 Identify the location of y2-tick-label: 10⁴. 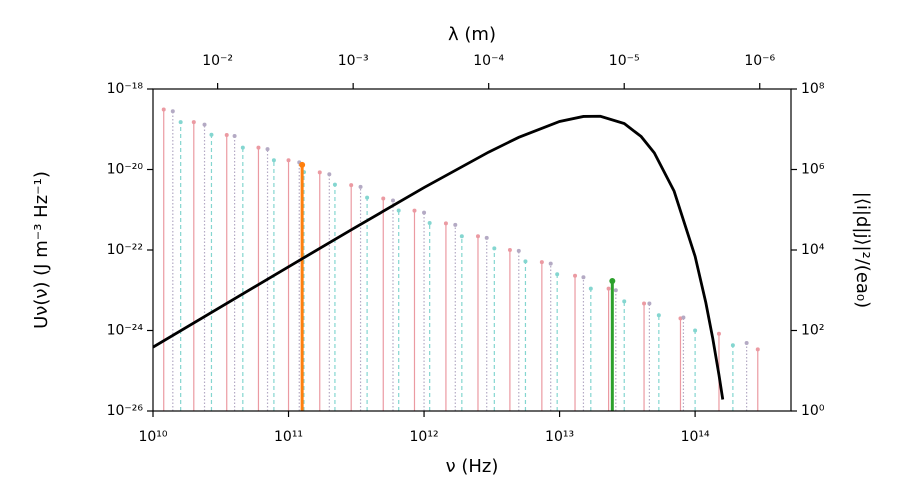
(813, 250).